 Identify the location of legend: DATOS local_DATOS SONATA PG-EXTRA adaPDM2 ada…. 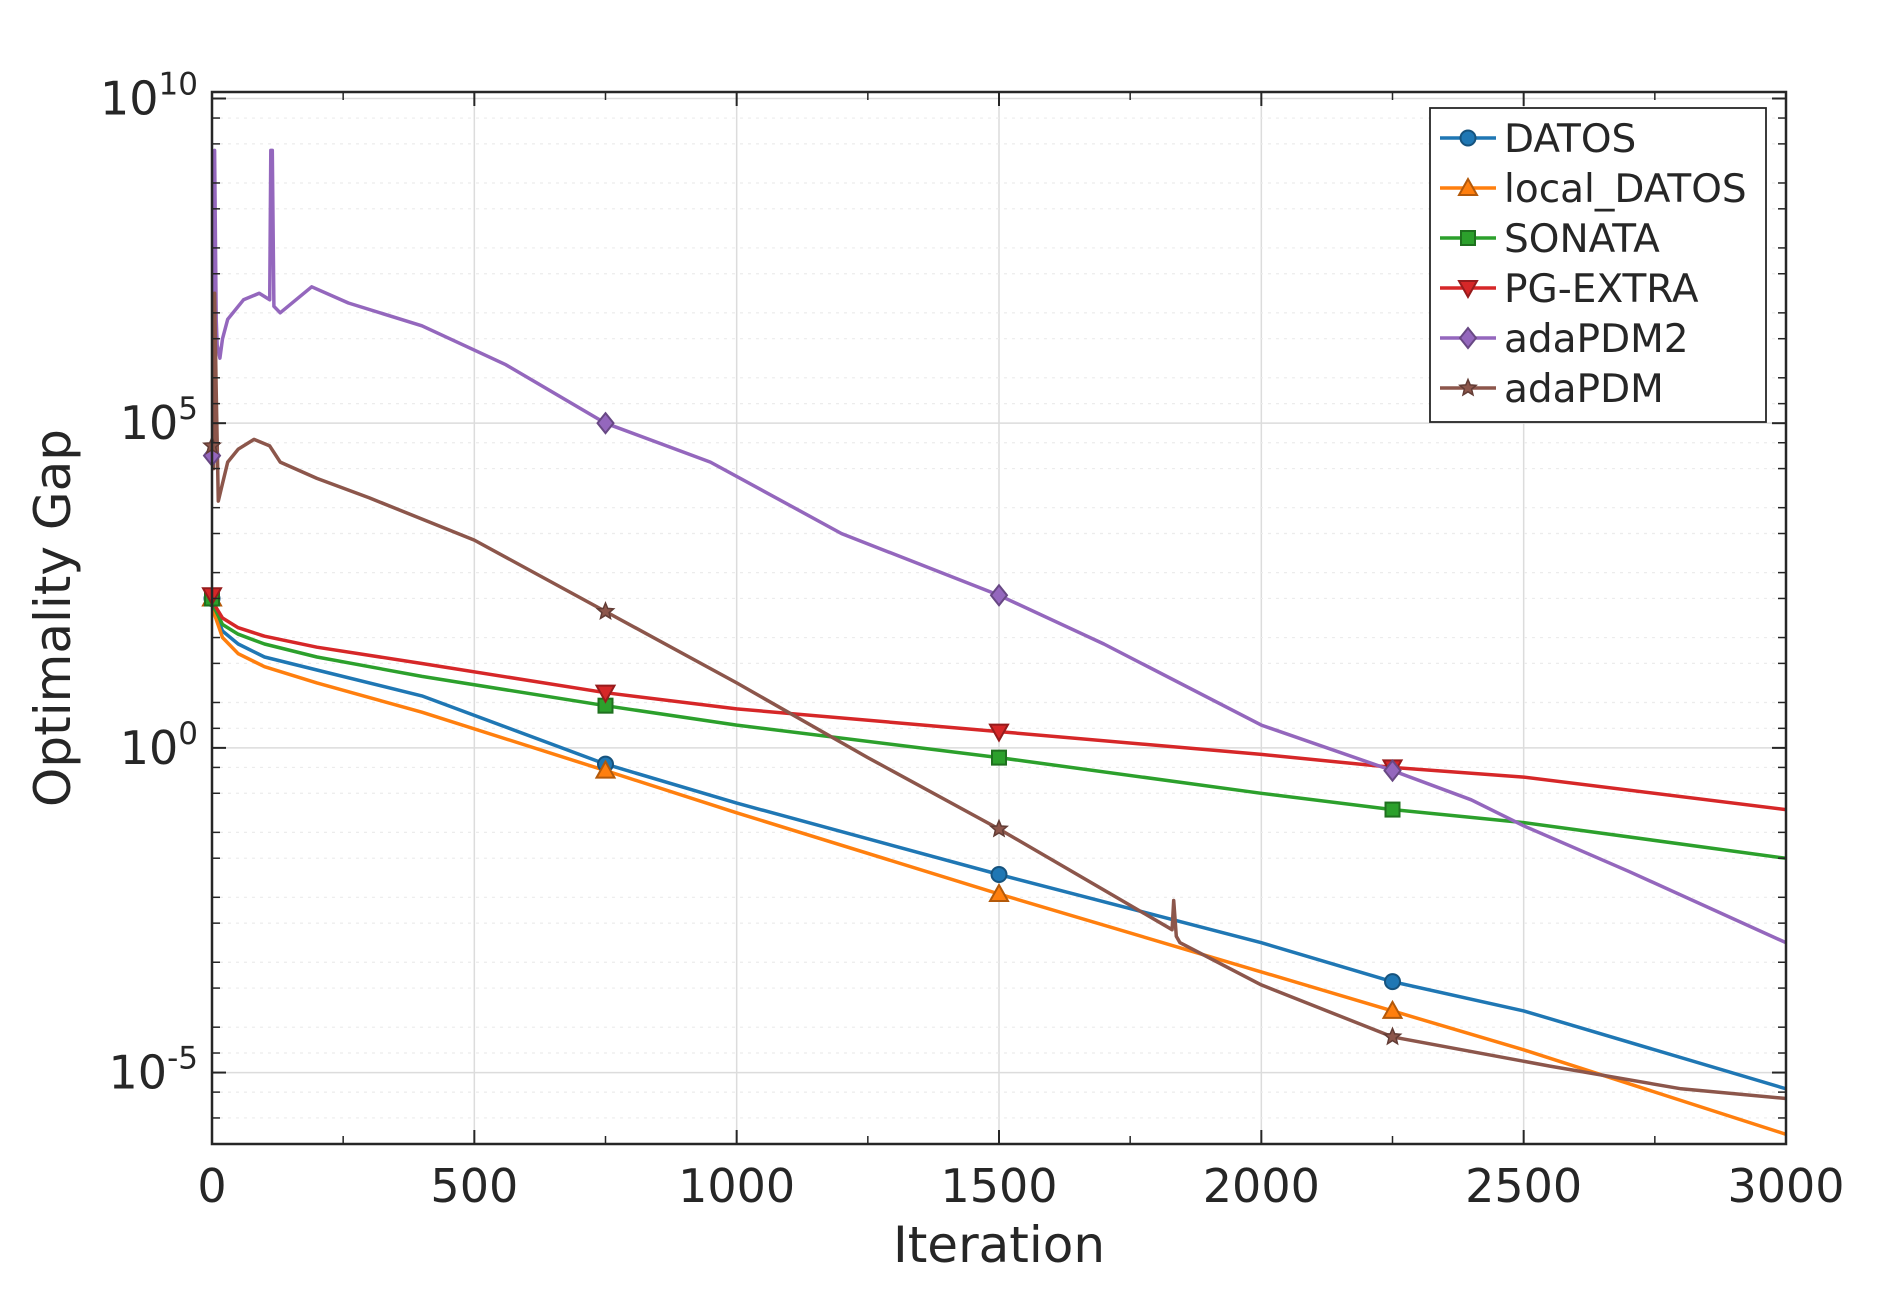
(1598, 265).